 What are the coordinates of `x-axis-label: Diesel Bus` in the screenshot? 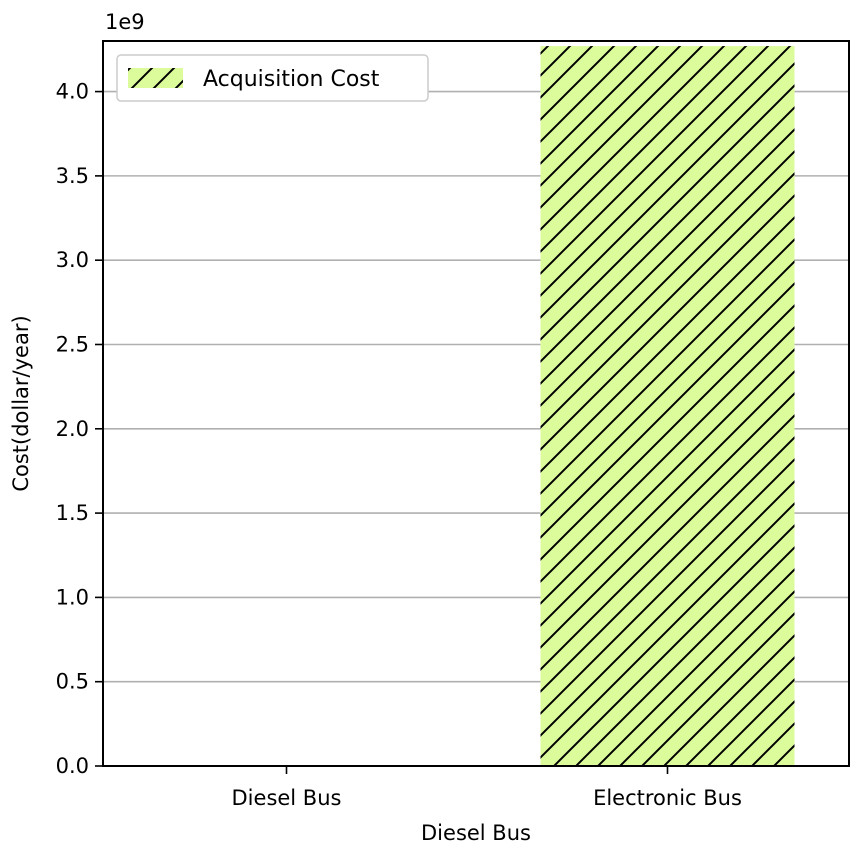 It's located at (476, 833).